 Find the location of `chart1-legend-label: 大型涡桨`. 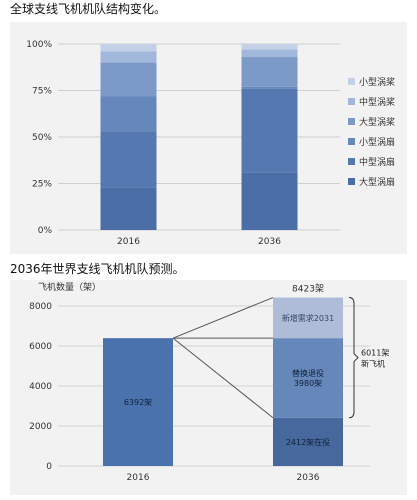

chart1-legend-label: 大型涡桨 is located at coordinates (377, 122).